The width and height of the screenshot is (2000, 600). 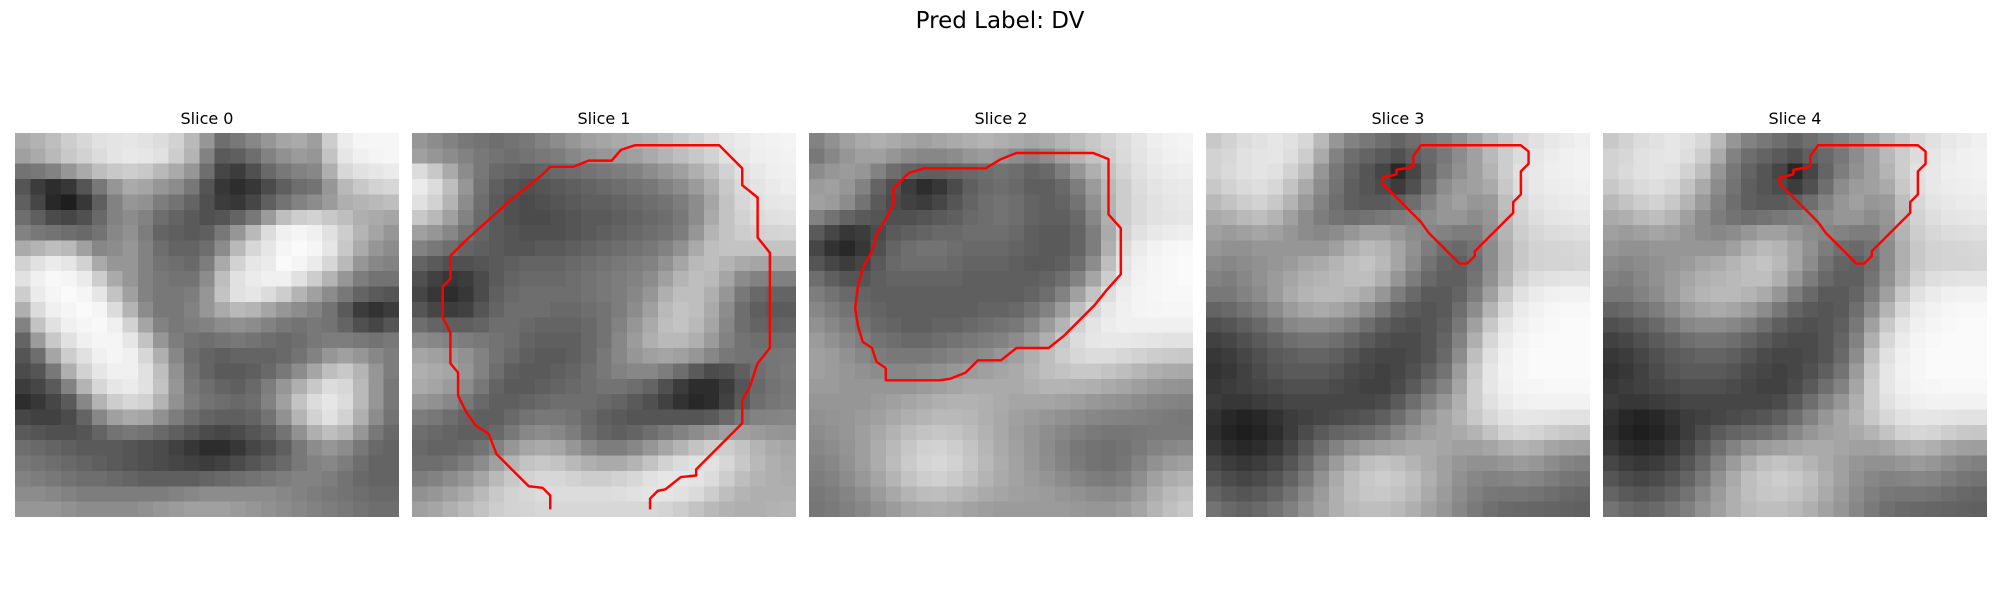 What do you see at coordinates (1001, 118) in the screenshot?
I see `slice-title: Slice 2` at bounding box center [1001, 118].